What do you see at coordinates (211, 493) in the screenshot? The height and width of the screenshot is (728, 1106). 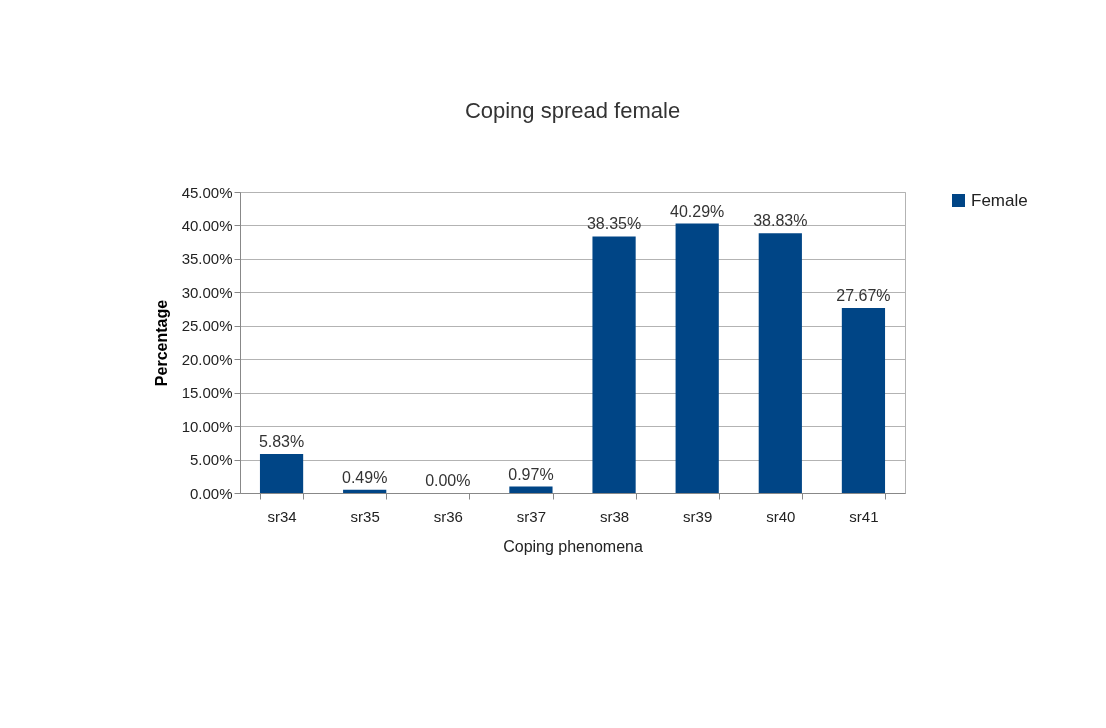 I see `y-tick-label: 0.00%` at bounding box center [211, 493].